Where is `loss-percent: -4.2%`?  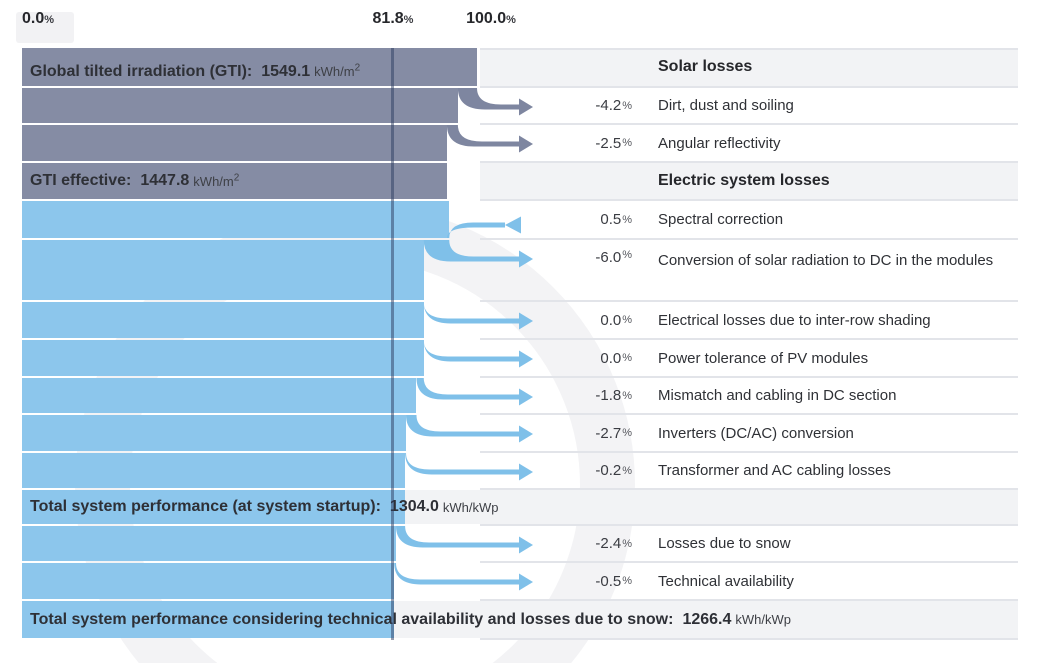 loss-percent: -4.2% is located at coordinates (613, 105).